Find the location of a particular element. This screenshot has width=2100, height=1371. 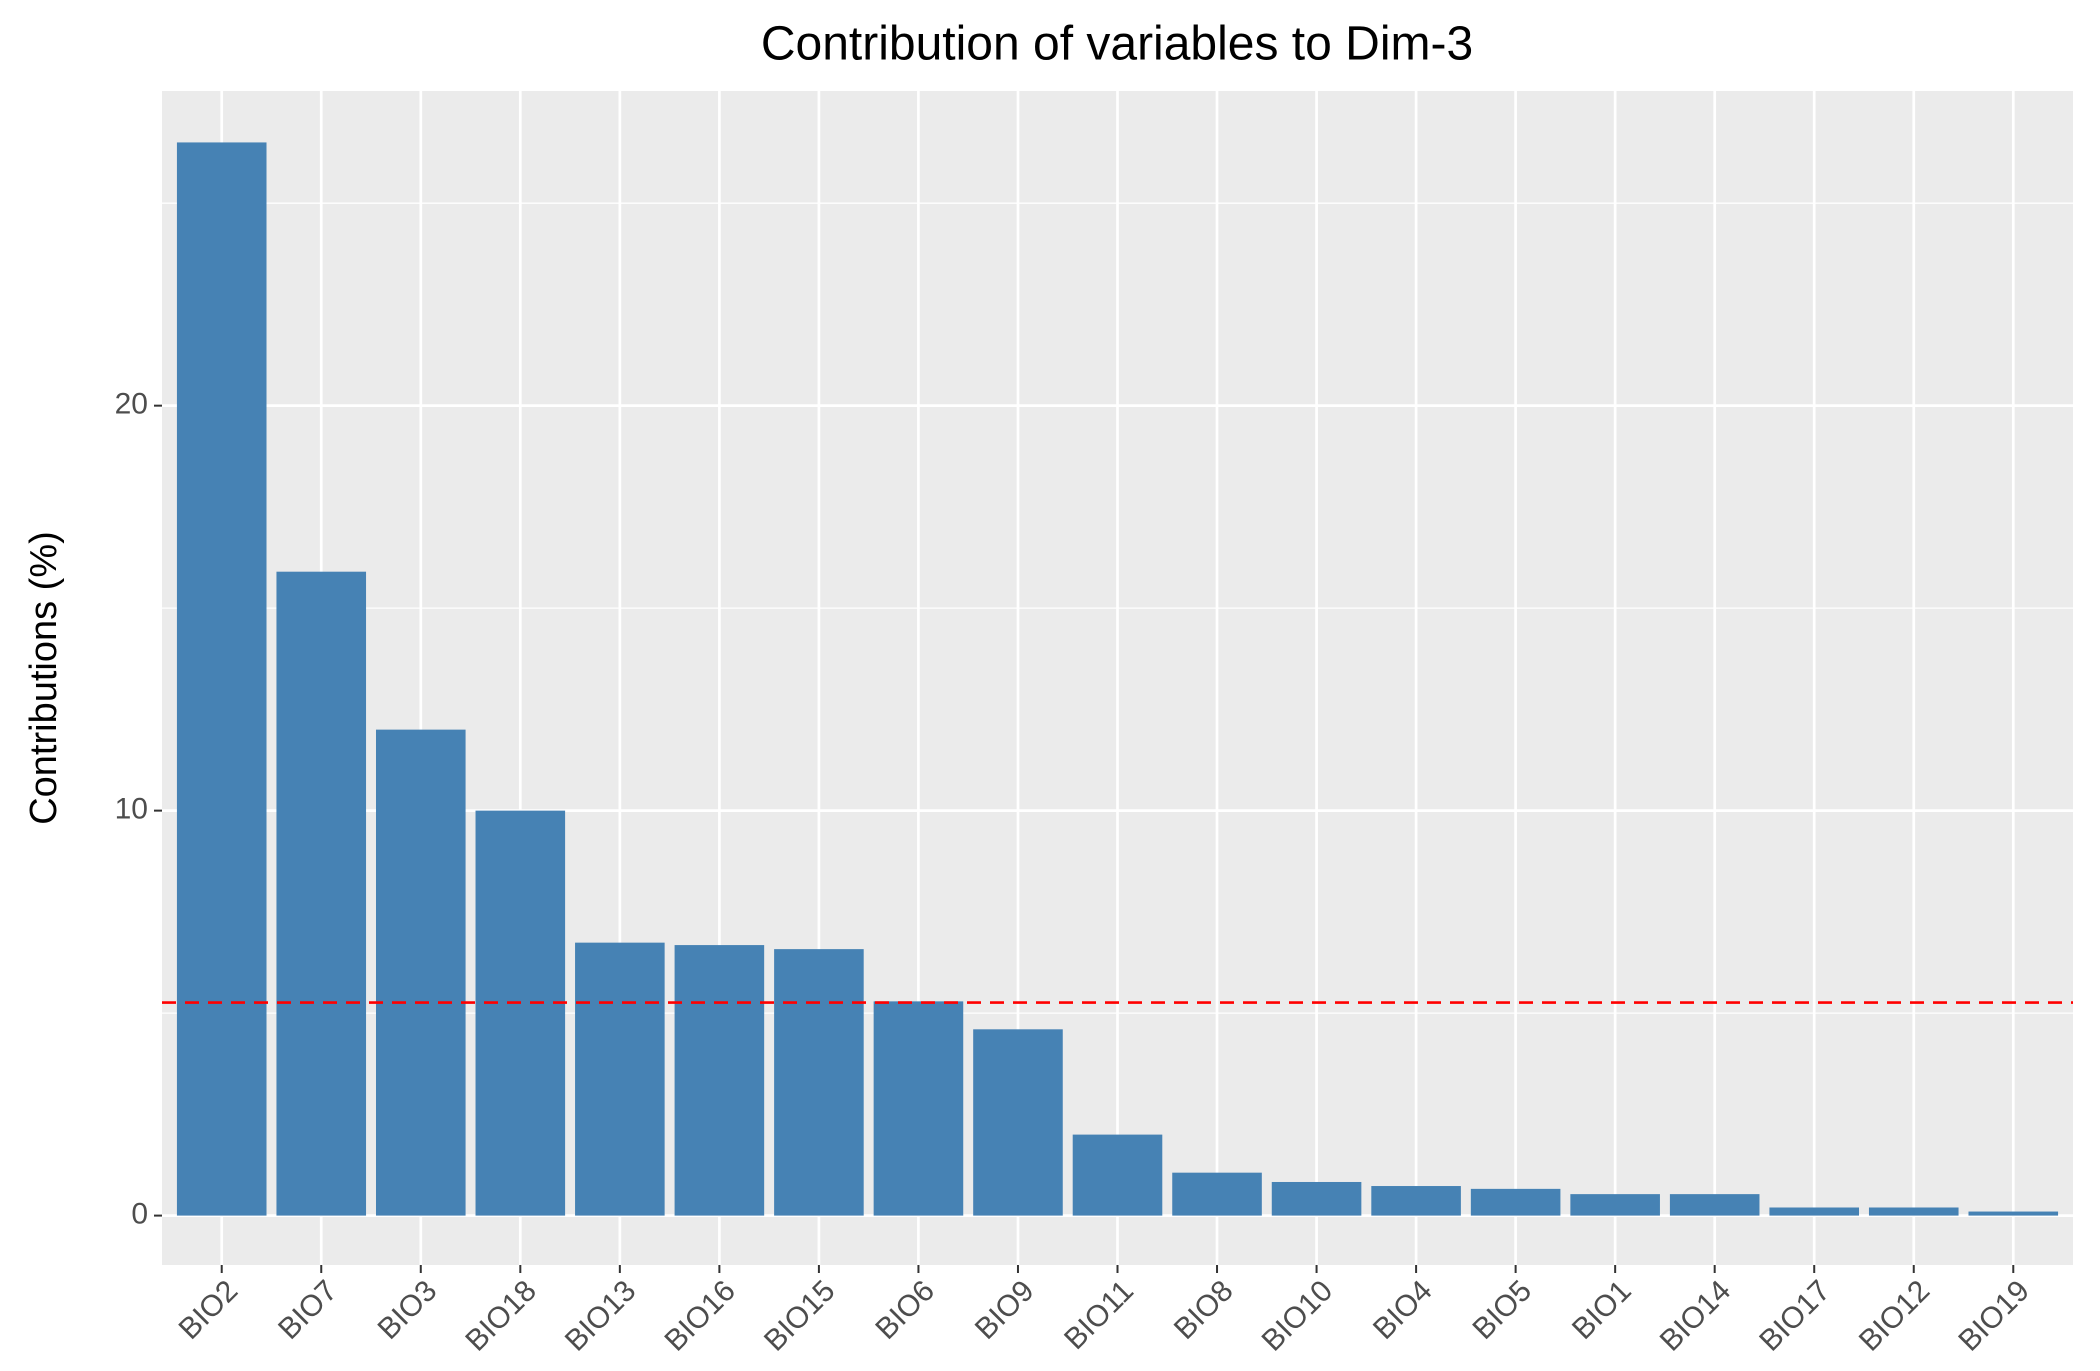

x-tick-label: BIO5 is located at coordinates (1502, 1310).